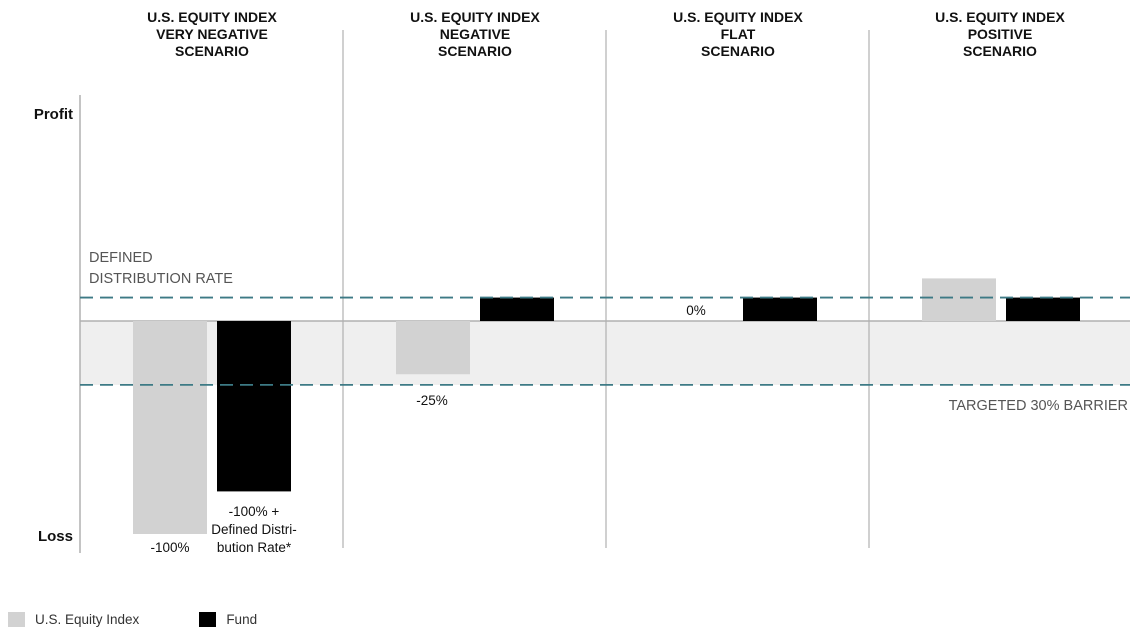 The width and height of the screenshot is (1130, 627). Describe the element at coordinates (169, 547) in the screenshot. I see `index-value-label: -100%` at that location.